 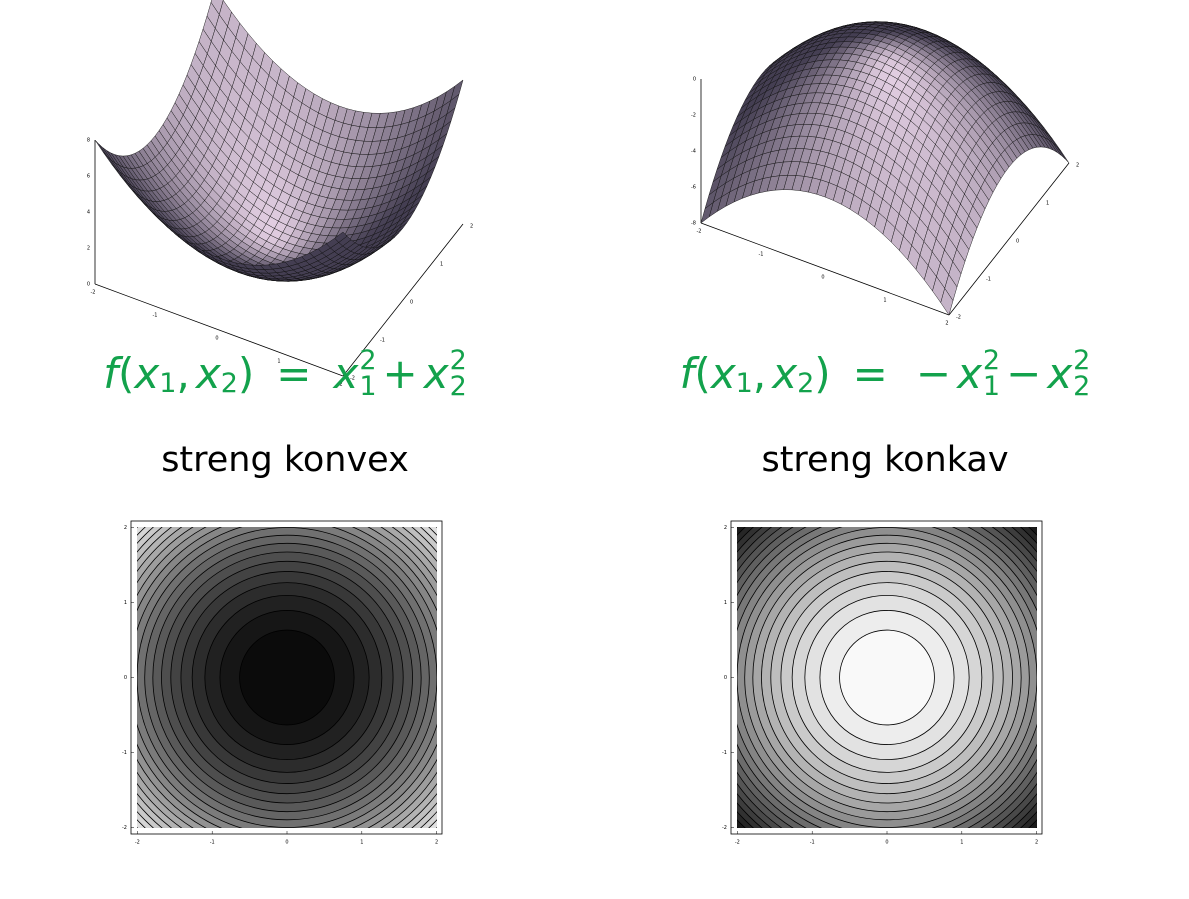 I want to click on z-tick-label: -2, so click(x=693, y=116).